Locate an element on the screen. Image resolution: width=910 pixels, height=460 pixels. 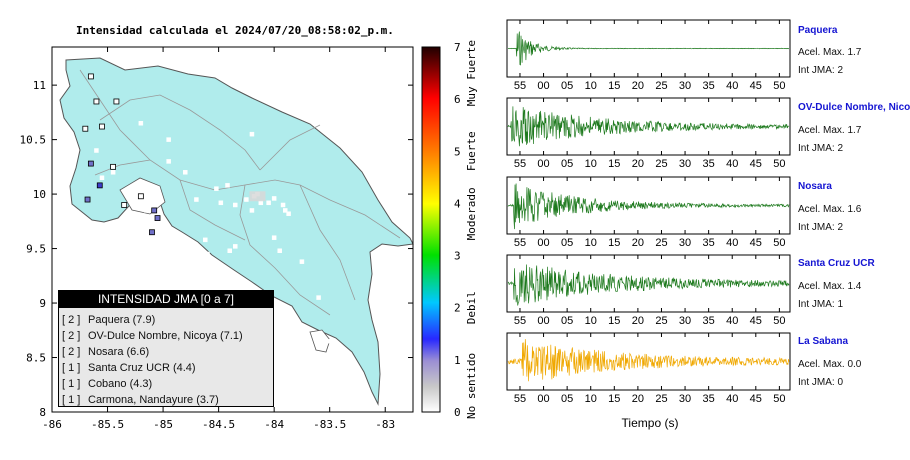
legend-label: OV-Dulce Nombre, Nicoya (7.1) is located at coordinates (165, 336).